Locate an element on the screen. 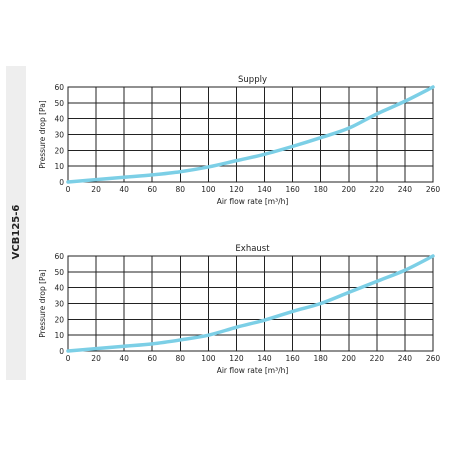 This screenshot has width=456, height=456. side-strip is located at coordinates (16, 223).